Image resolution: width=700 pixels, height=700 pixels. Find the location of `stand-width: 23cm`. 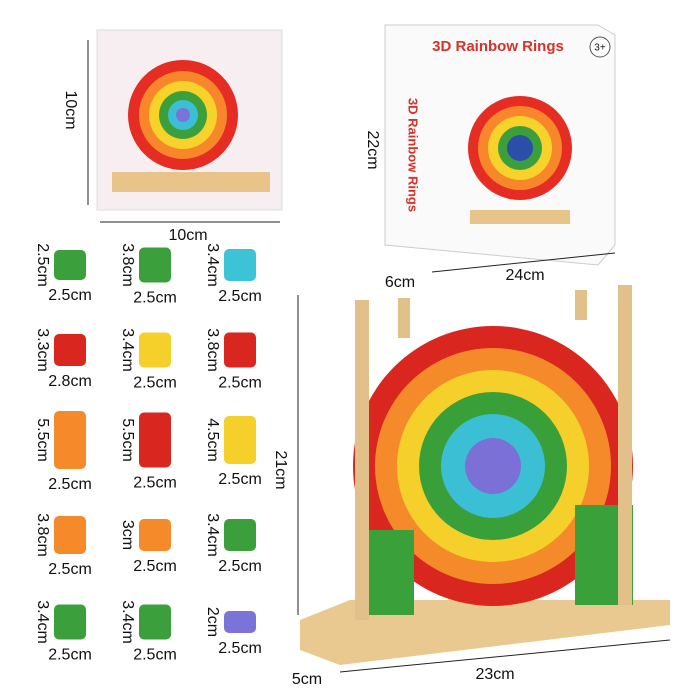

stand-width: 23cm is located at coordinates (494, 674).